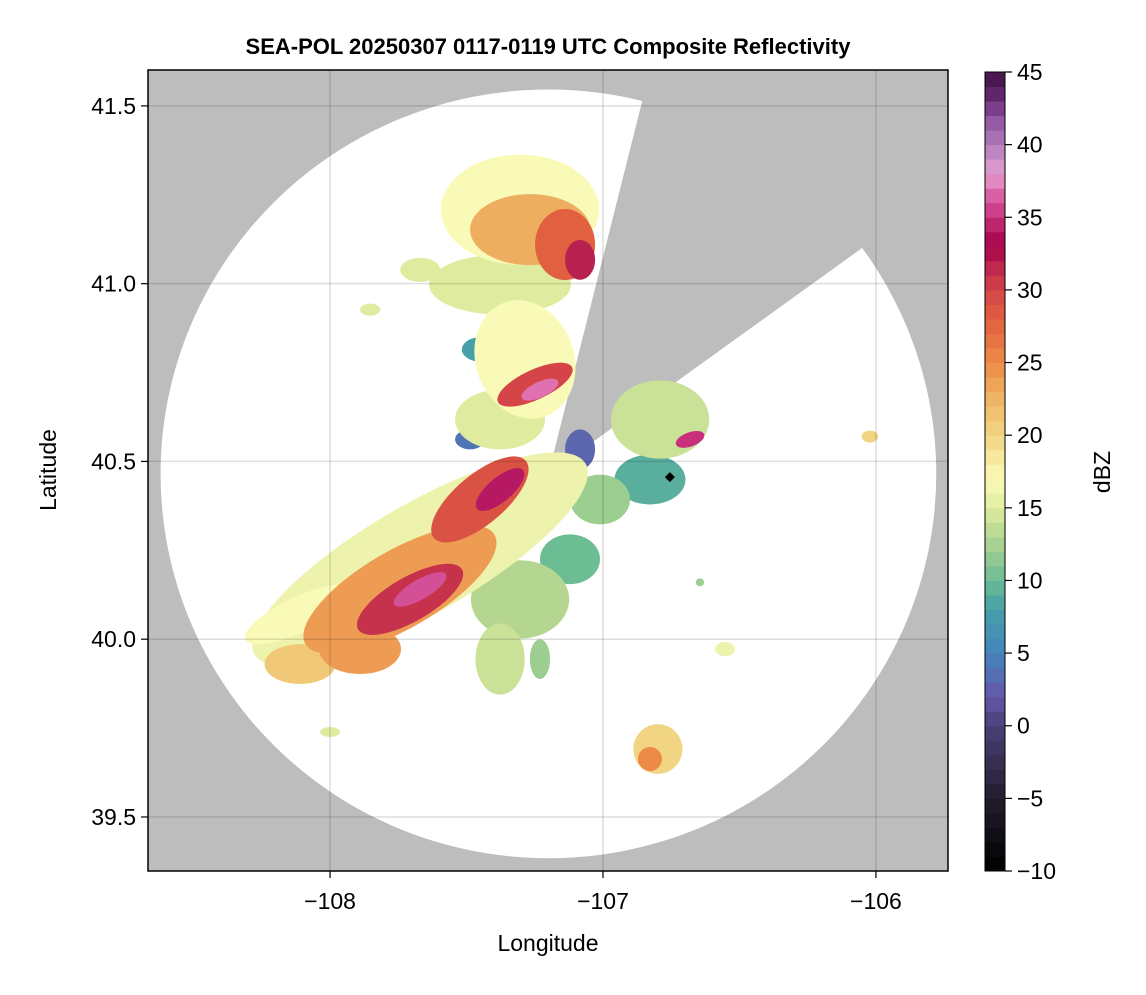  I want to click on y-axis-label: Latitude, so click(48, 470).